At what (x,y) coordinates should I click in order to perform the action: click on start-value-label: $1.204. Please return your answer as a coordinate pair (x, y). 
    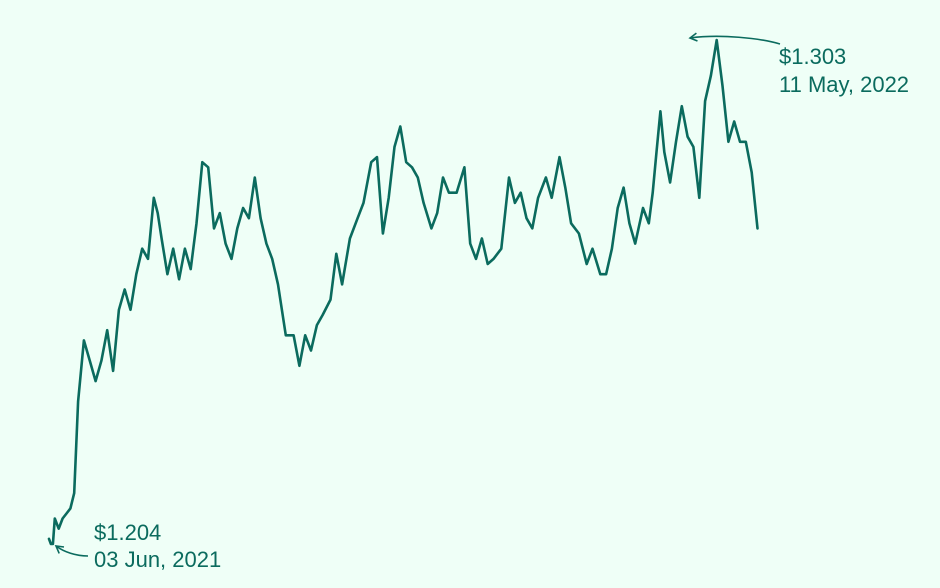
    Looking at the image, I should click on (127, 532).